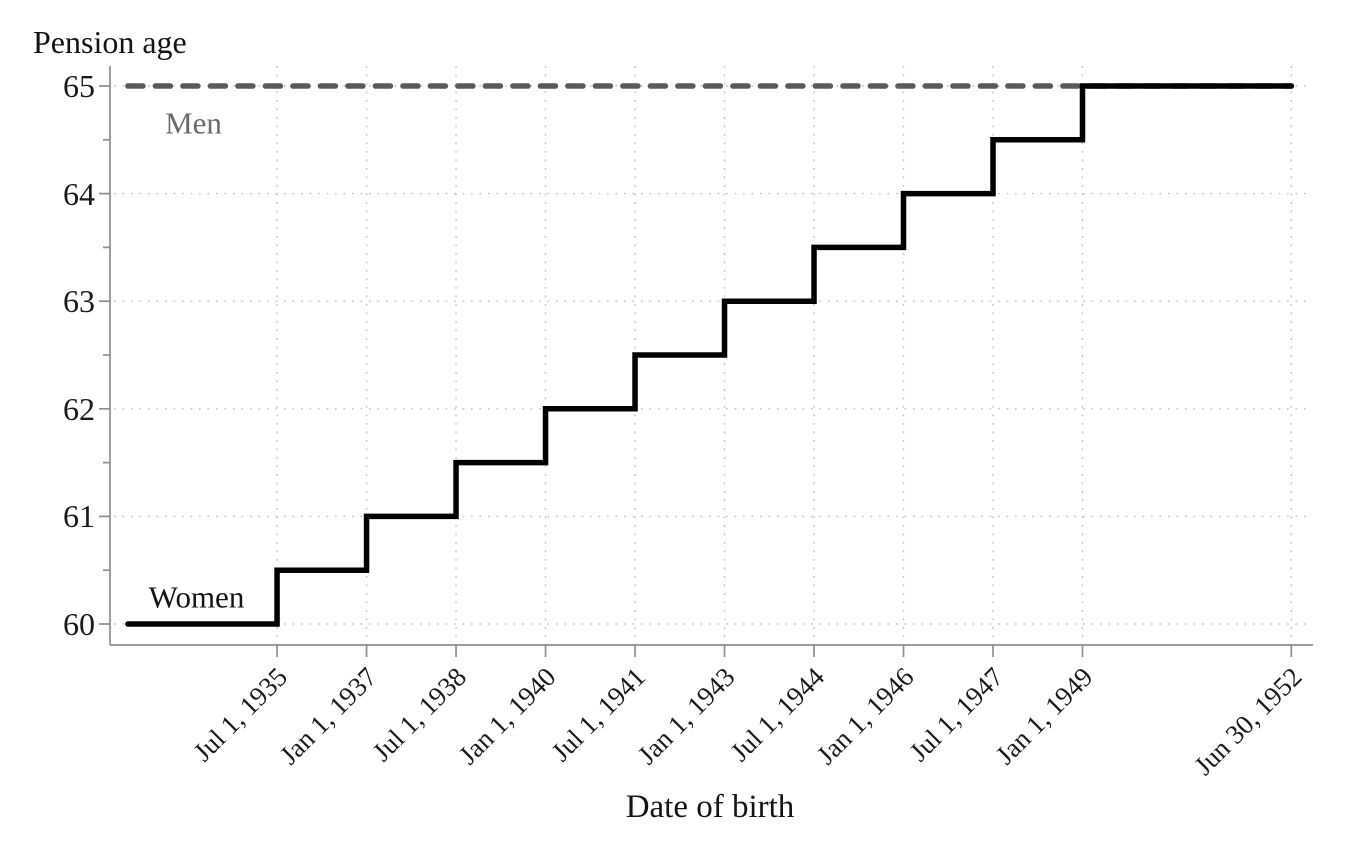 The image size is (1350, 852). I want to click on women-series-label: Women, so click(196, 597).